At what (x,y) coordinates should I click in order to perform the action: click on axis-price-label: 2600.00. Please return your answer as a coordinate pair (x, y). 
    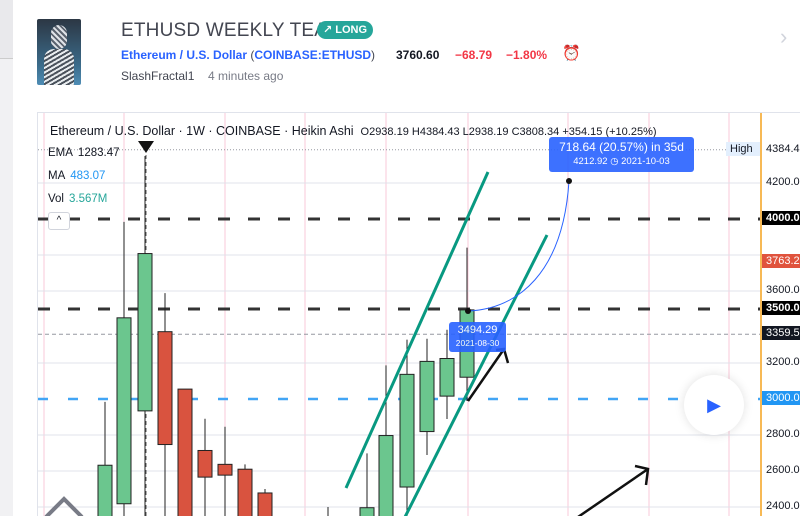
    Looking at the image, I should click on (783, 470).